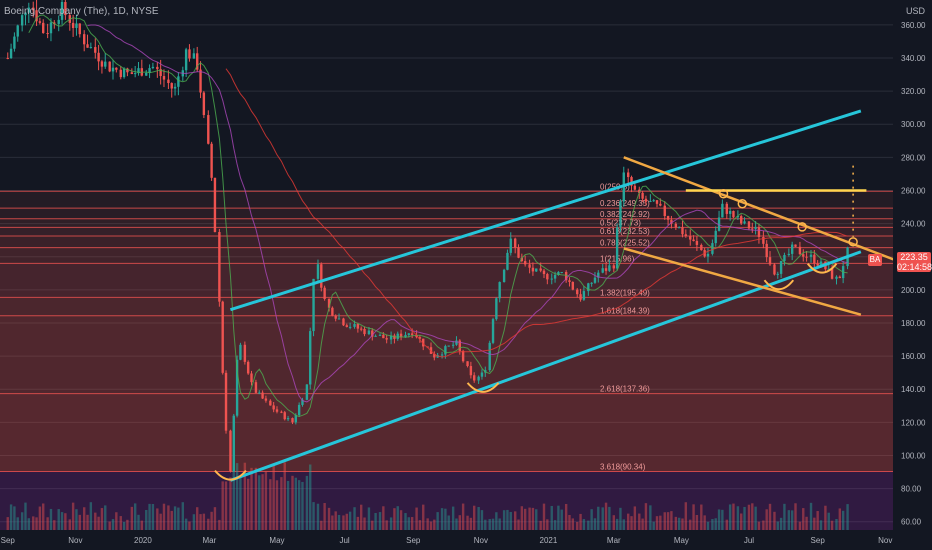  Describe the element at coordinates (625, 311) in the screenshot. I see `fib-level-label: 1.618(184.39)` at that location.